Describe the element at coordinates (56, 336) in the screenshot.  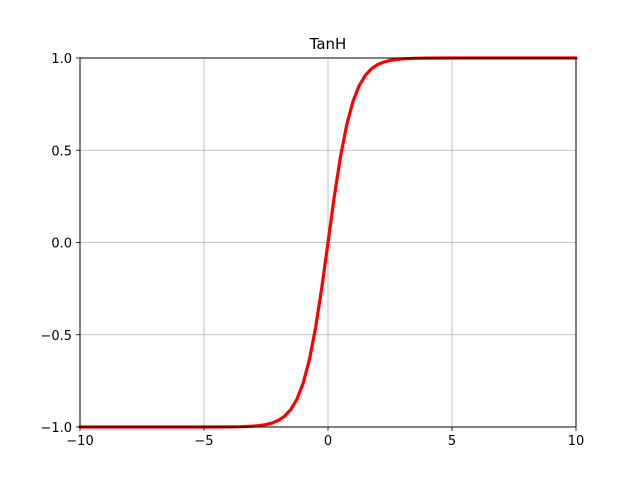
I see `y-tick-label: −0.5` at that location.